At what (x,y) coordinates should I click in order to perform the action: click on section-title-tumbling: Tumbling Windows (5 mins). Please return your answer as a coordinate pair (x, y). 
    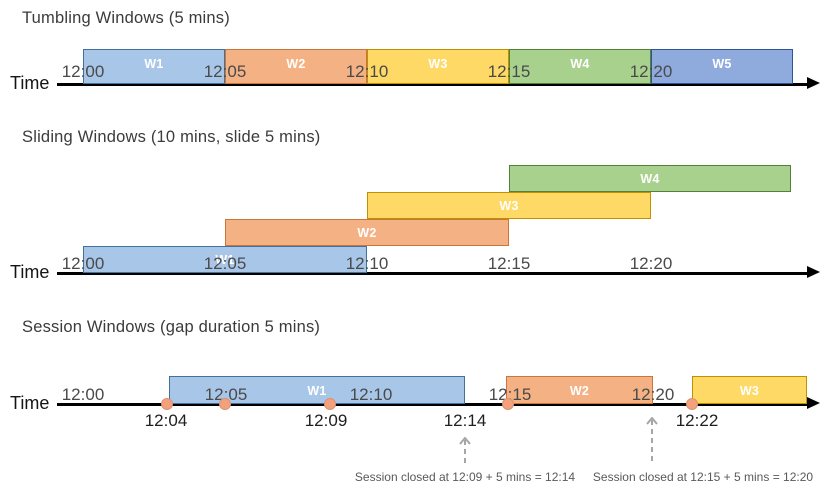
    Looking at the image, I should click on (126, 18).